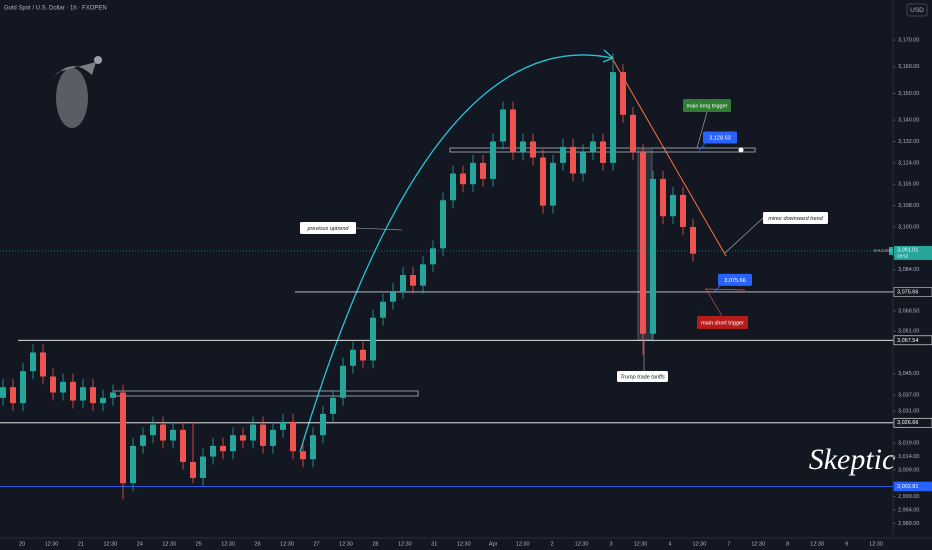 The width and height of the screenshot is (932, 550). I want to click on y-tick-label: 3,116.00, so click(908, 185).